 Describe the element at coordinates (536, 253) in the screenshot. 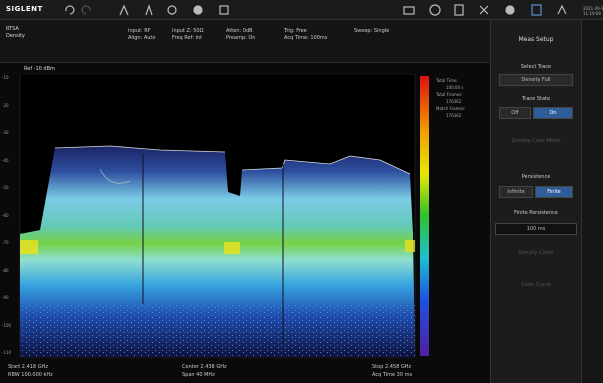

I see `grey-item: Density Curve` at that location.